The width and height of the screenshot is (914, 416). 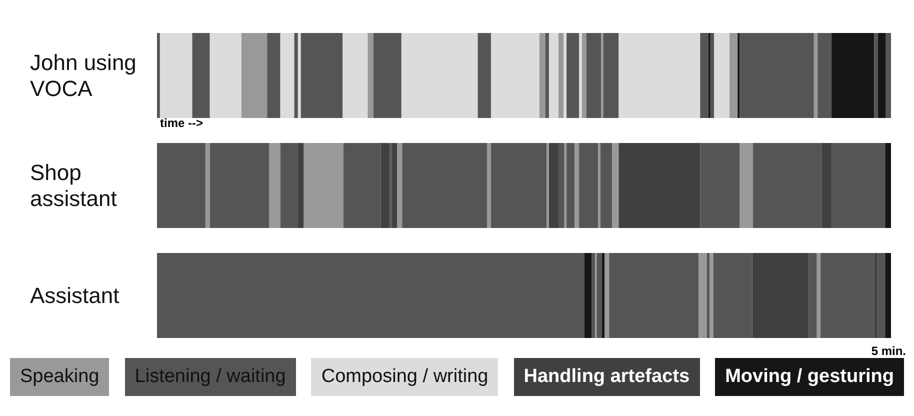 What do you see at coordinates (215, 377) in the screenshot?
I see `legend-label: Listening / waiting` at bounding box center [215, 377].